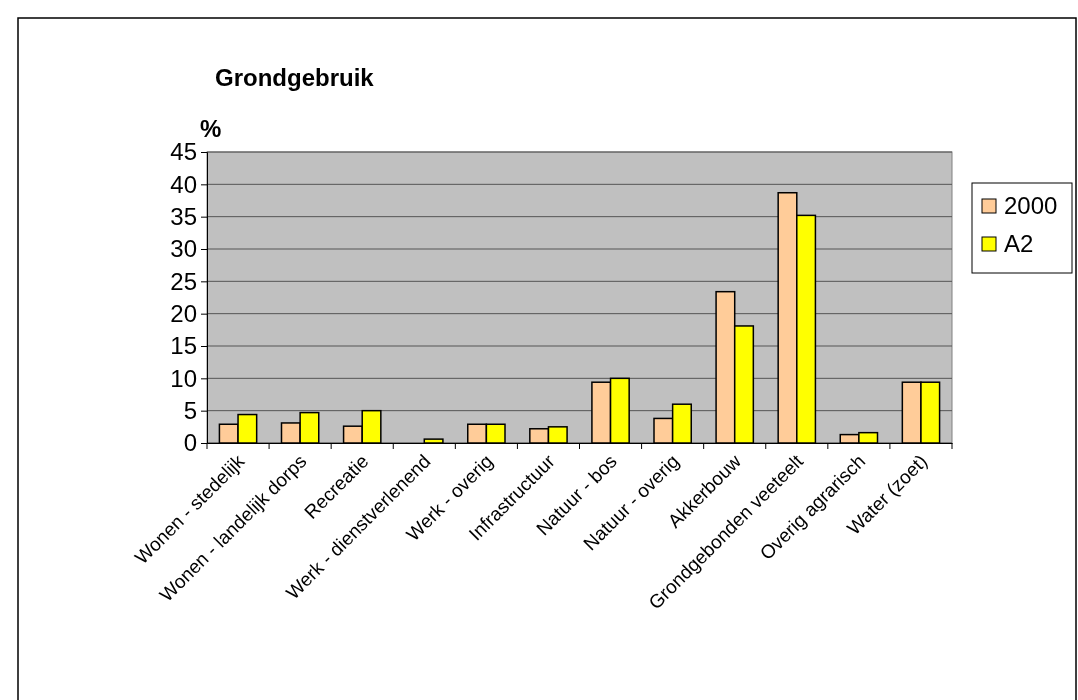 Image resolution: width=1078 pixels, height=700 pixels. What do you see at coordinates (183, 281) in the screenshot?
I see `y-tick-label: 25` at bounding box center [183, 281].